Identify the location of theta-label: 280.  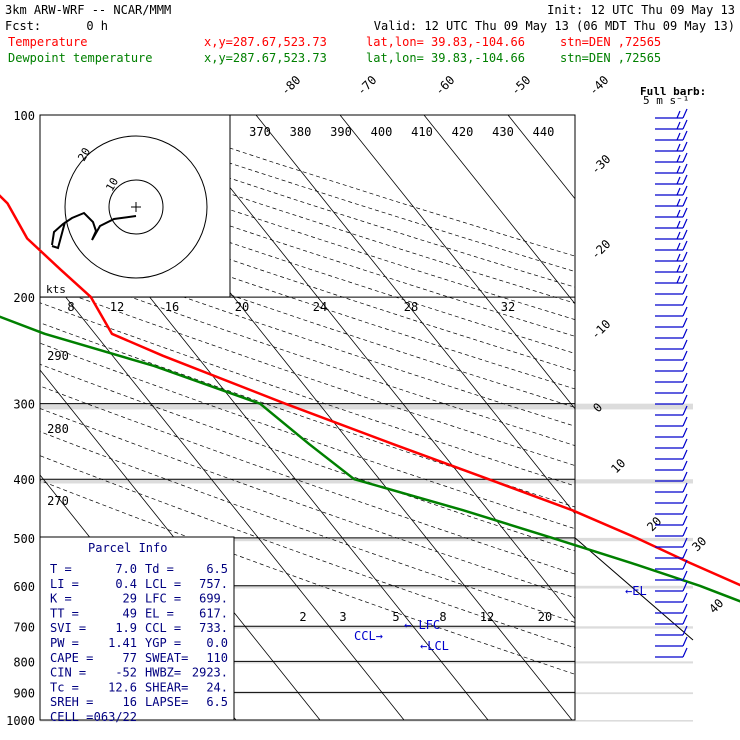
(58, 429).